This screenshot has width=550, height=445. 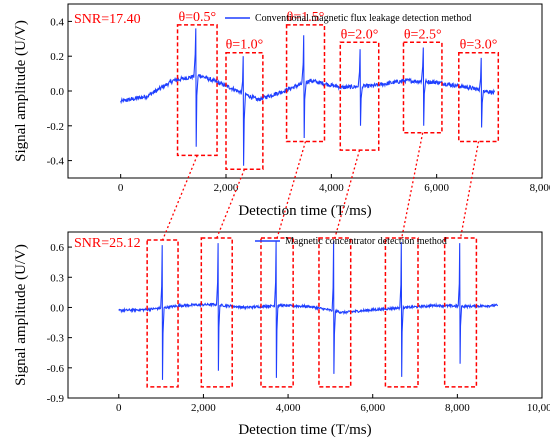 I want to click on y-tick-label: -0.6, so click(x=56, y=369).